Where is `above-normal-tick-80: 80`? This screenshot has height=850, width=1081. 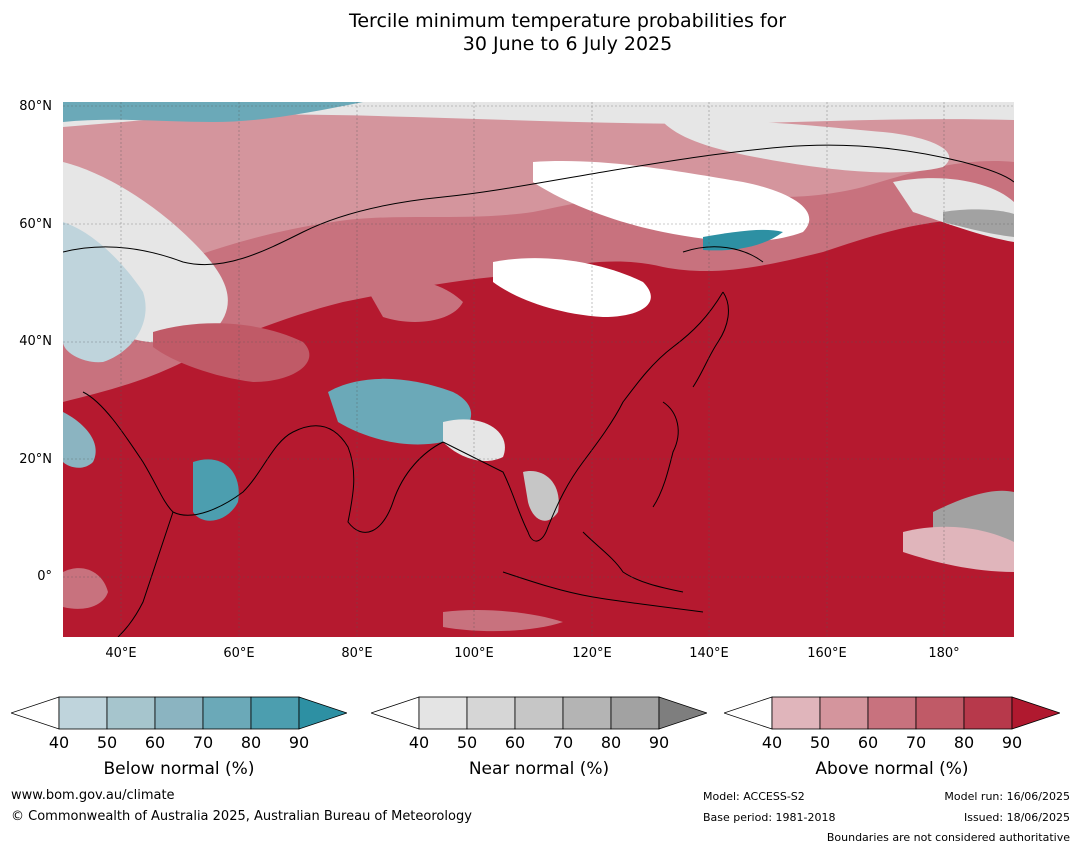
above-normal-tick-80: 80 is located at coordinates (964, 742).